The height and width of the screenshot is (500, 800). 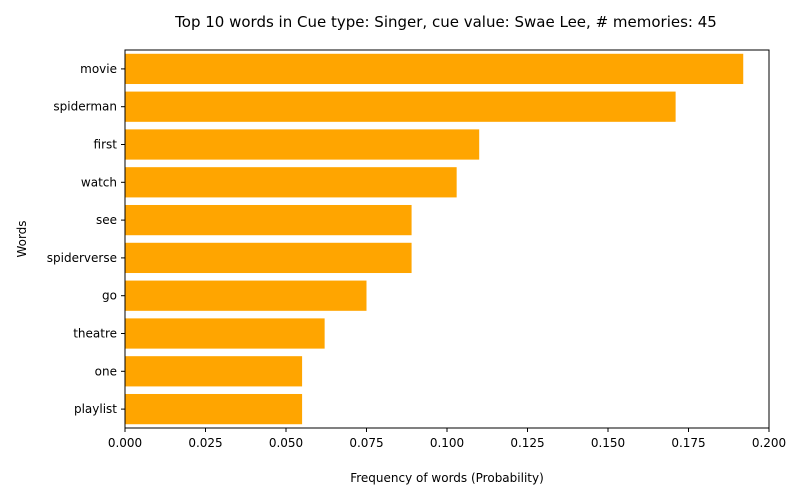 What do you see at coordinates (400, 106) in the screenshot?
I see `bar-spiderman` at bounding box center [400, 106].